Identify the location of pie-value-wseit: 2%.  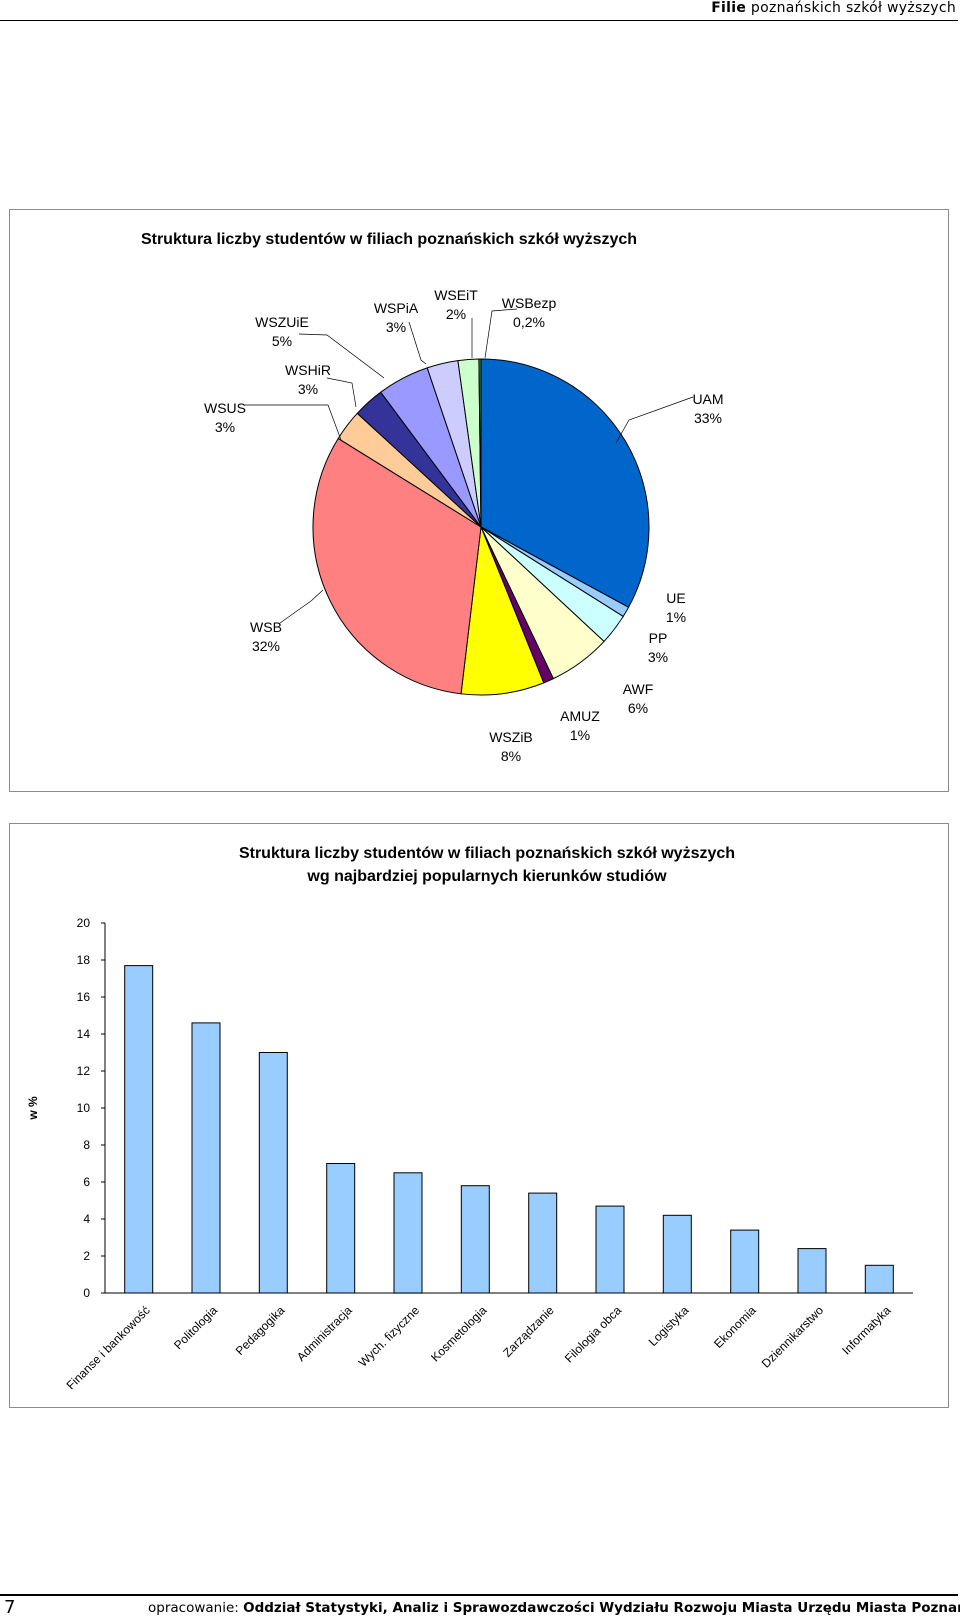
(456, 314).